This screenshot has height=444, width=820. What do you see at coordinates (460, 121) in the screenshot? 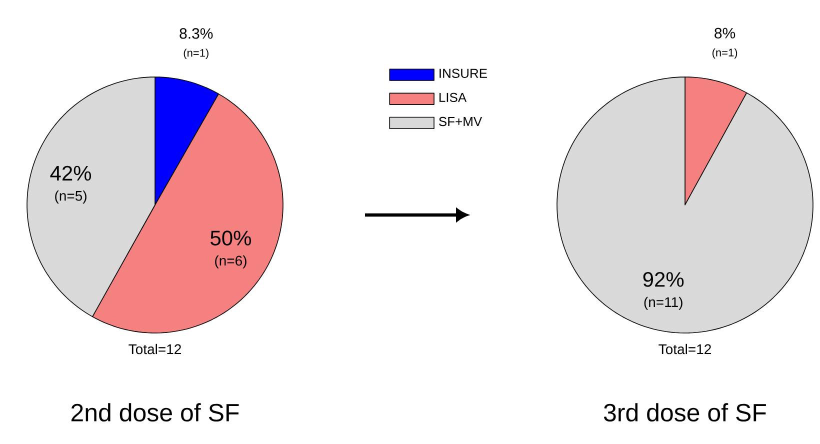
I see `legend-label: SF+MV` at bounding box center [460, 121].